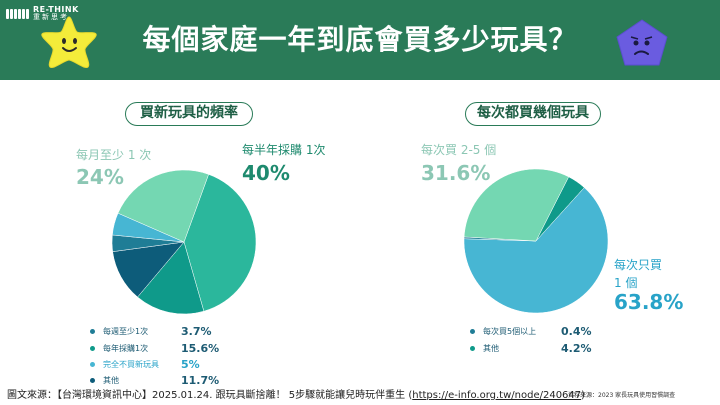 The width and height of the screenshot is (720, 405). I want to click on right-callout-2to5-name: 每次買 2-5 個, so click(459, 150).